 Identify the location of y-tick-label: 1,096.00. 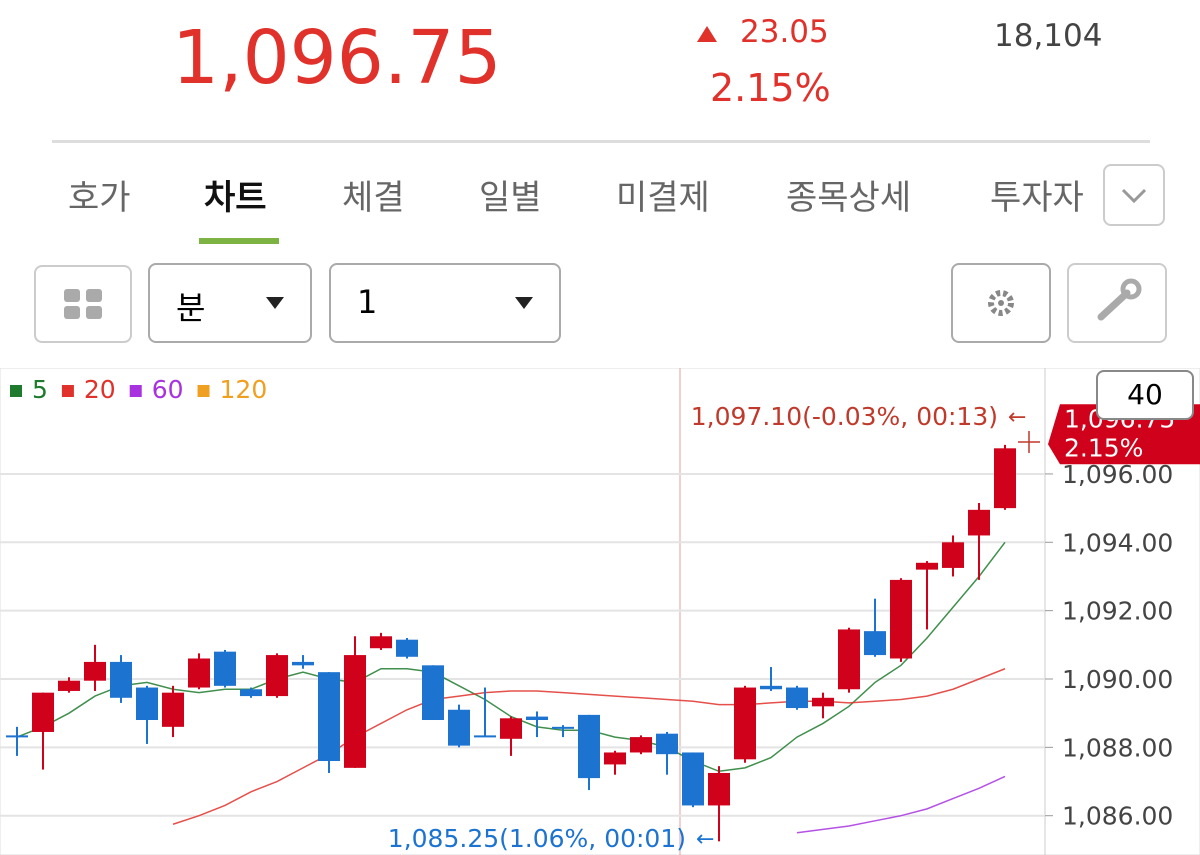
(1117, 474).